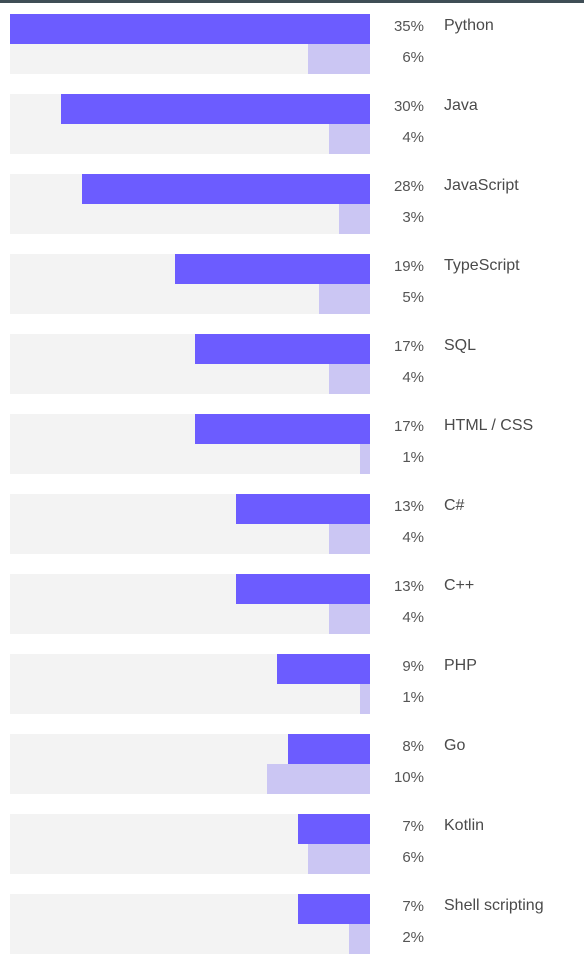  I want to click on data-label-secondary: 5%, so click(413, 297).